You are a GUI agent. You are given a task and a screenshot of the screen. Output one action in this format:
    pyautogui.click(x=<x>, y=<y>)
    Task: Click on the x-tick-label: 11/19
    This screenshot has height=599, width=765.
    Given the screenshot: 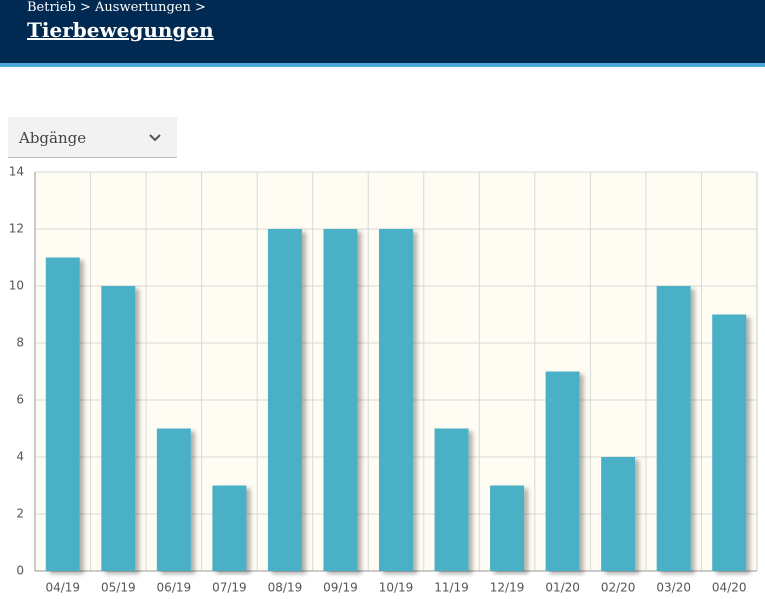 What is the action you would take?
    pyautogui.click(x=451, y=588)
    